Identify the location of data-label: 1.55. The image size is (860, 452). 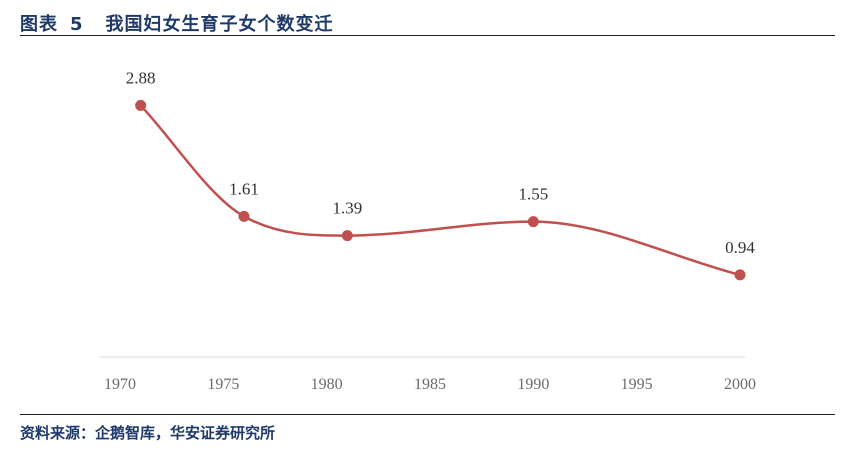
(533, 194).